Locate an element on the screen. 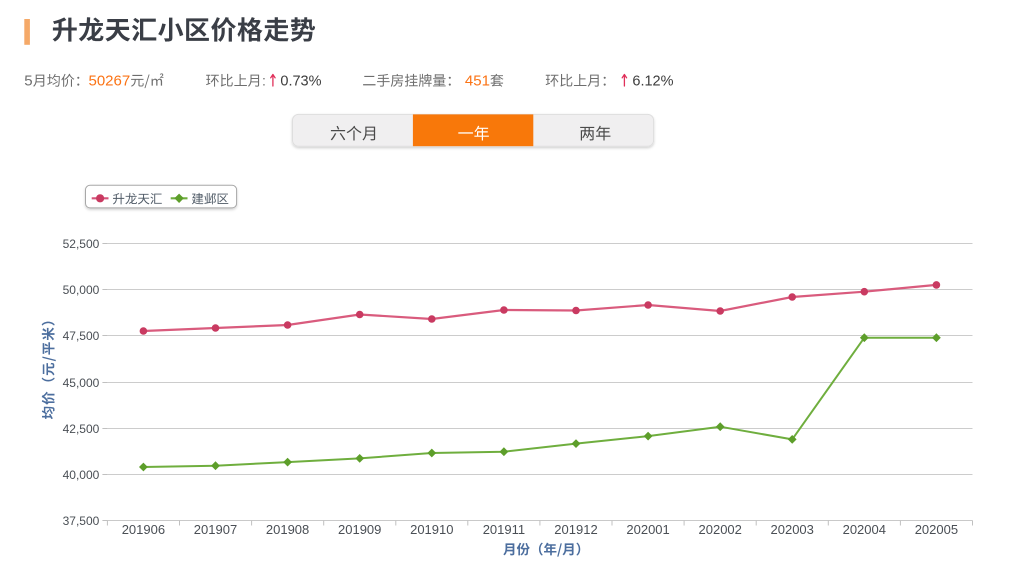  svg-text: 201912 is located at coordinates (575, 529).